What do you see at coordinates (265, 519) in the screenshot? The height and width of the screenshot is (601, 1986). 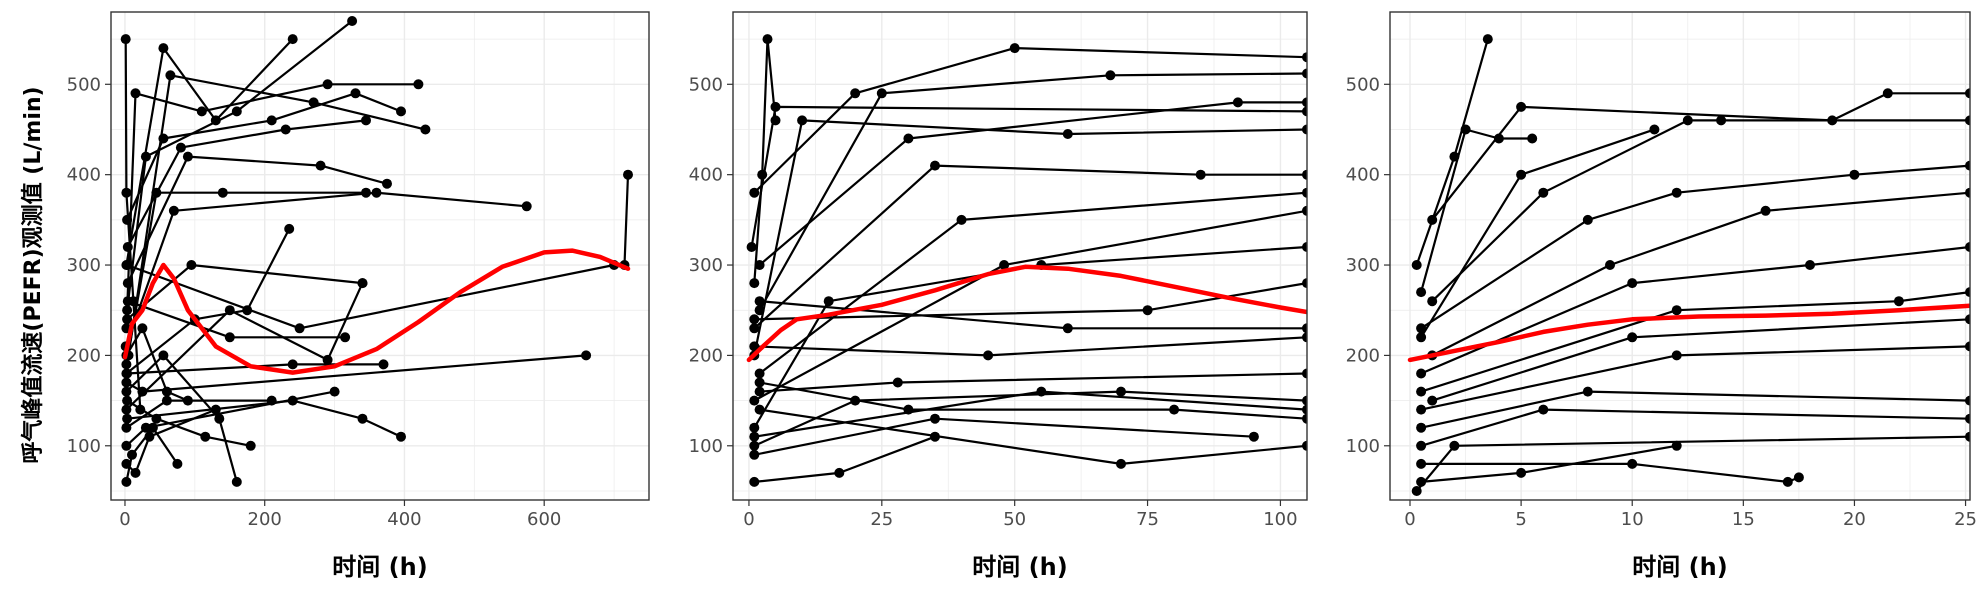 I see `x-tick-label: 200` at bounding box center [265, 519].